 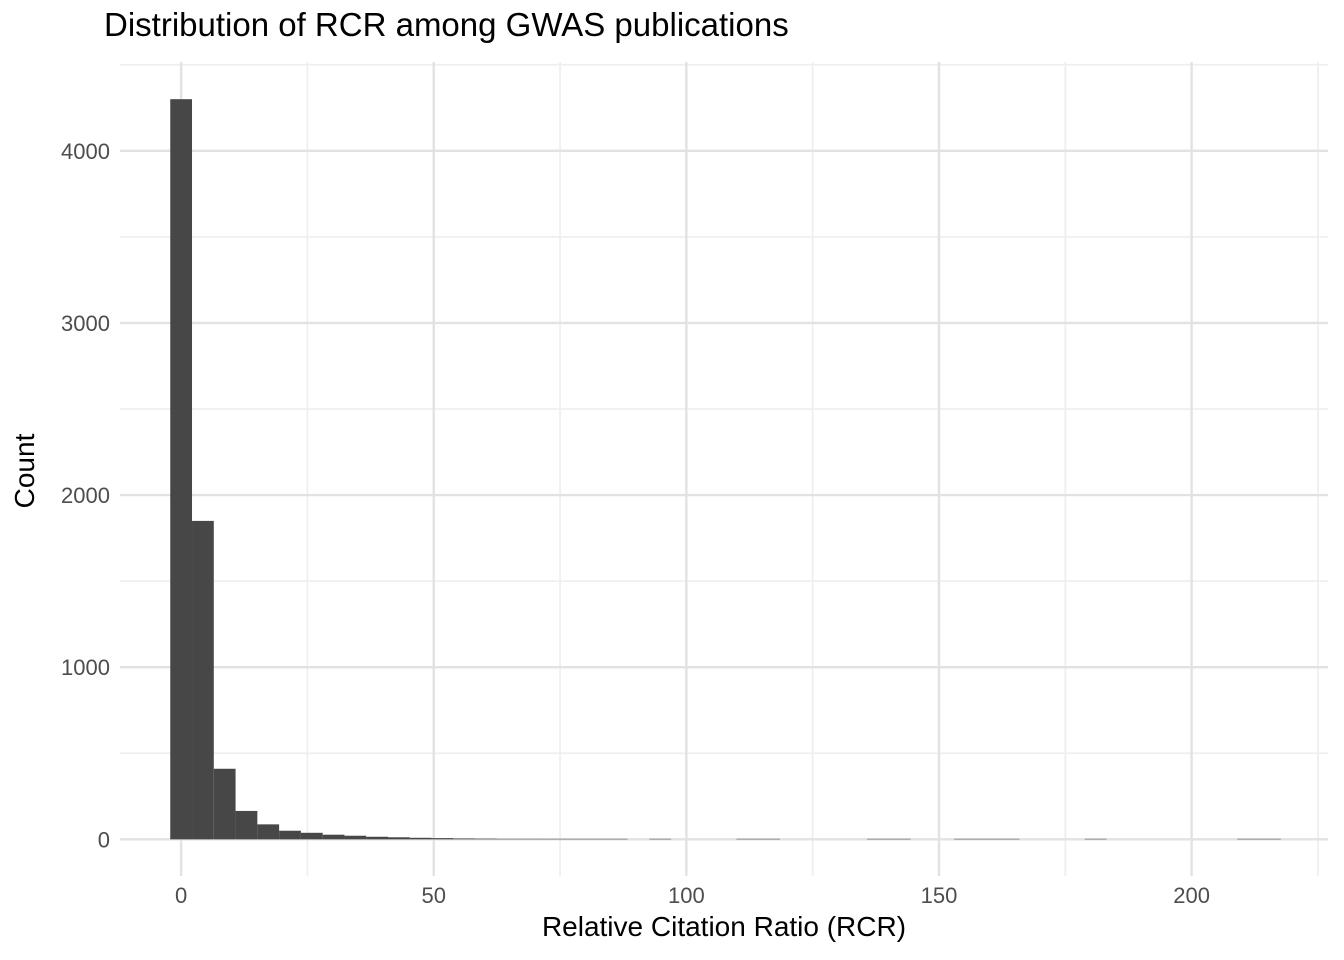 I want to click on y-tick-label: 2000, so click(x=85, y=495).